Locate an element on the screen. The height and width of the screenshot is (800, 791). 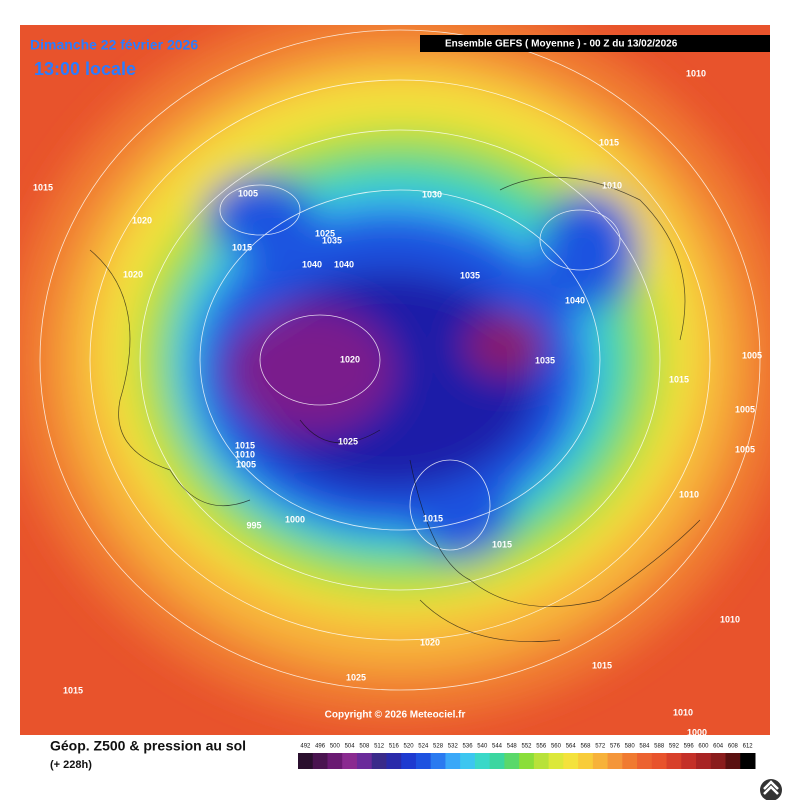
isobar-label: 995 is located at coordinates (253, 525).